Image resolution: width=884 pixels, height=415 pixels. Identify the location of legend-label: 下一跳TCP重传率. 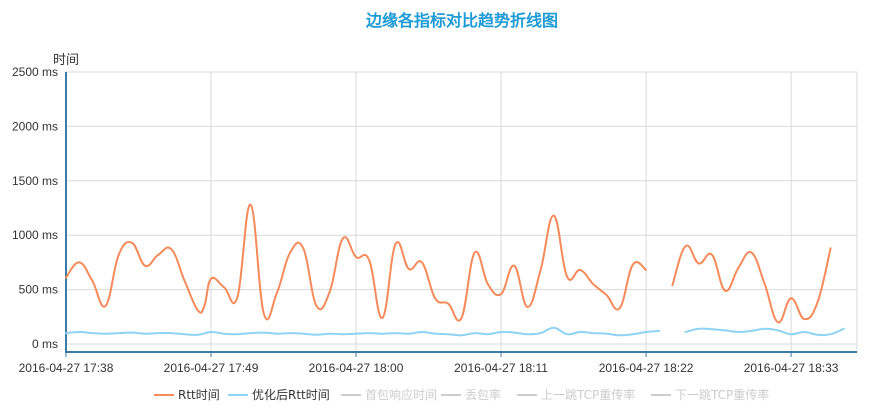
(722, 394).